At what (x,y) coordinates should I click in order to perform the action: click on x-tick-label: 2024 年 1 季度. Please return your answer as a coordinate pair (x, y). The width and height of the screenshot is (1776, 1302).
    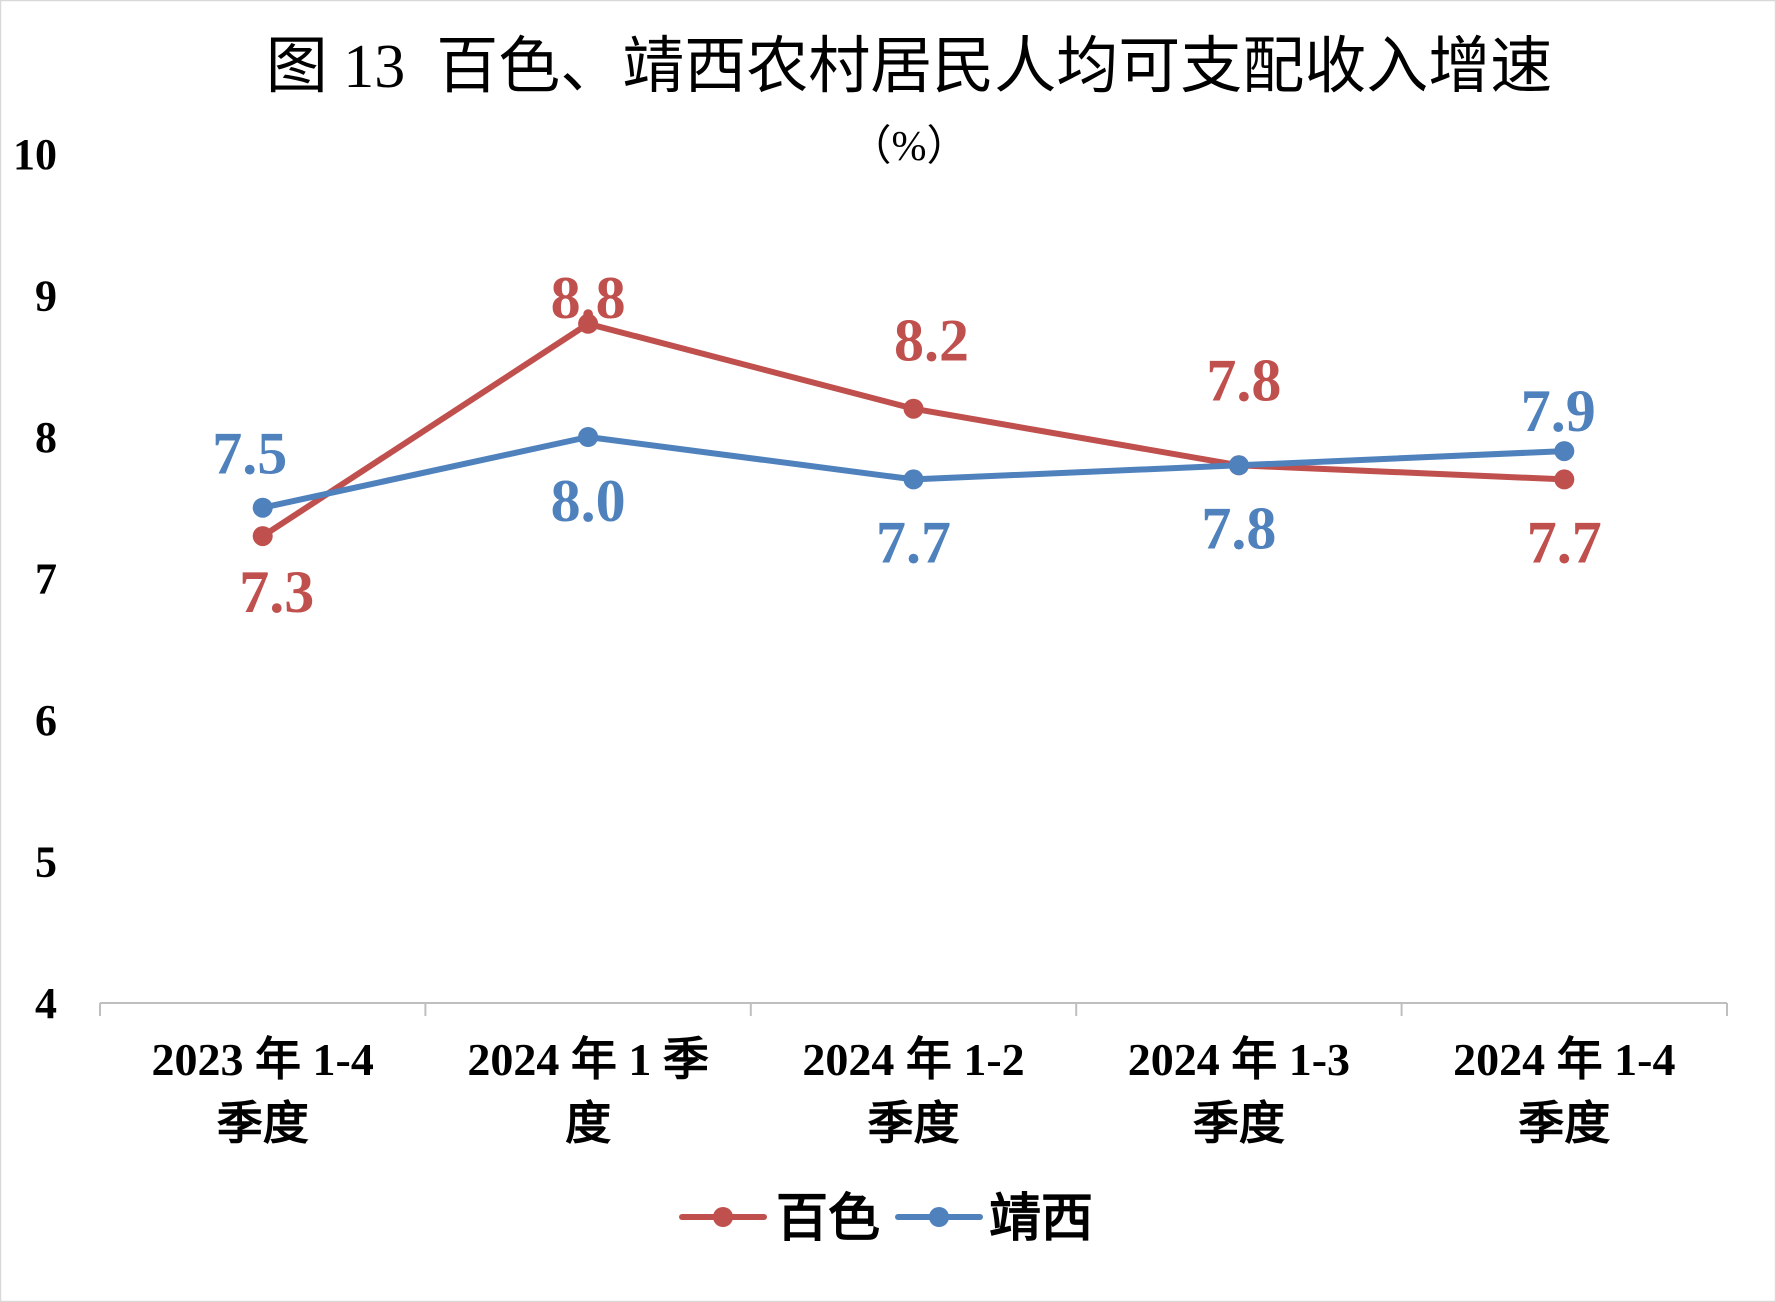
    Looking at the image, I should click on (588, 1091).